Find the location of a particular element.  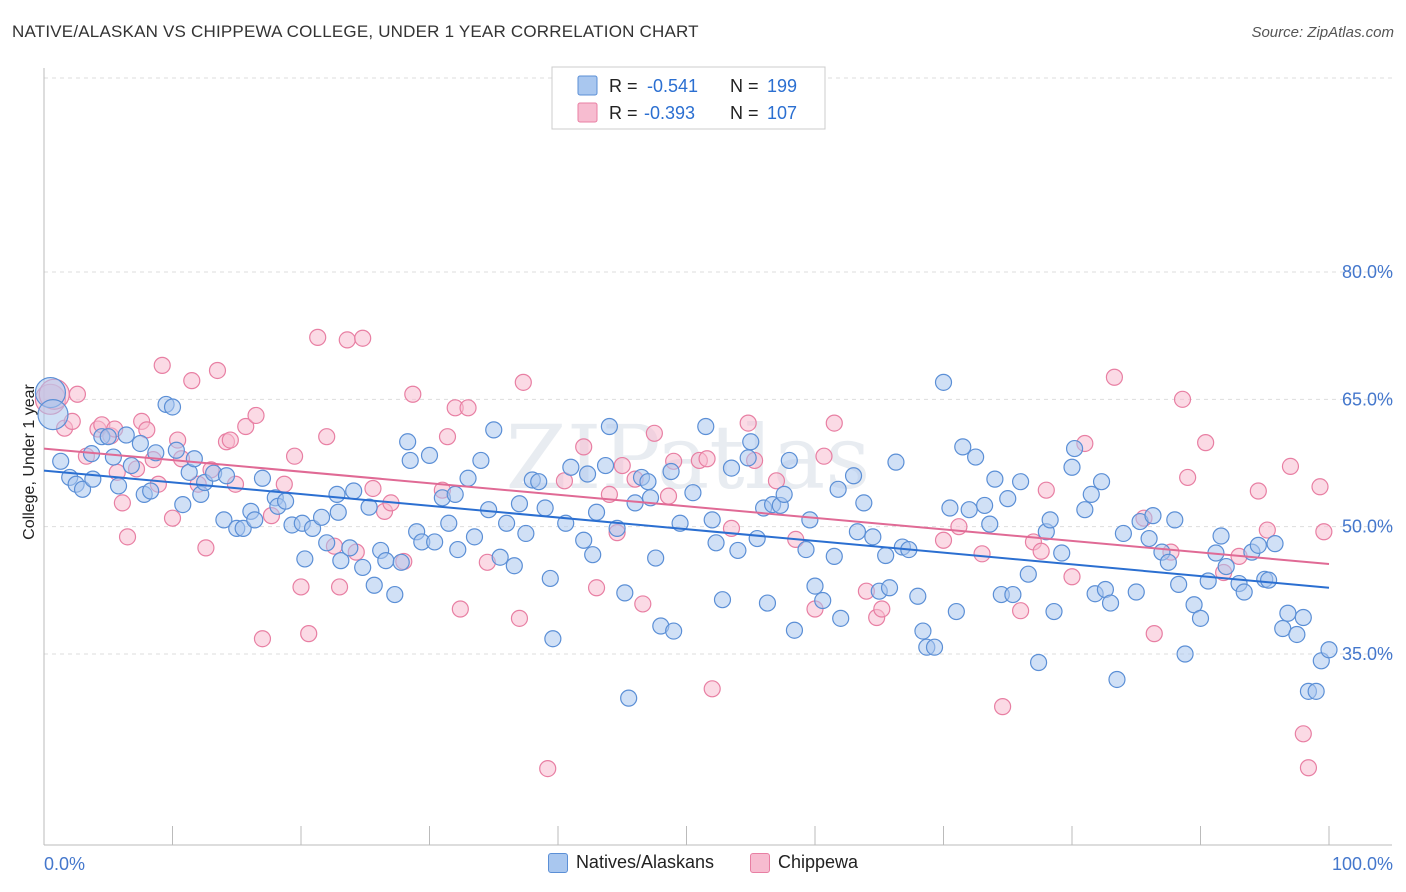

y-axis-label: College, Under 1 year is located at coordinates (29, 462).